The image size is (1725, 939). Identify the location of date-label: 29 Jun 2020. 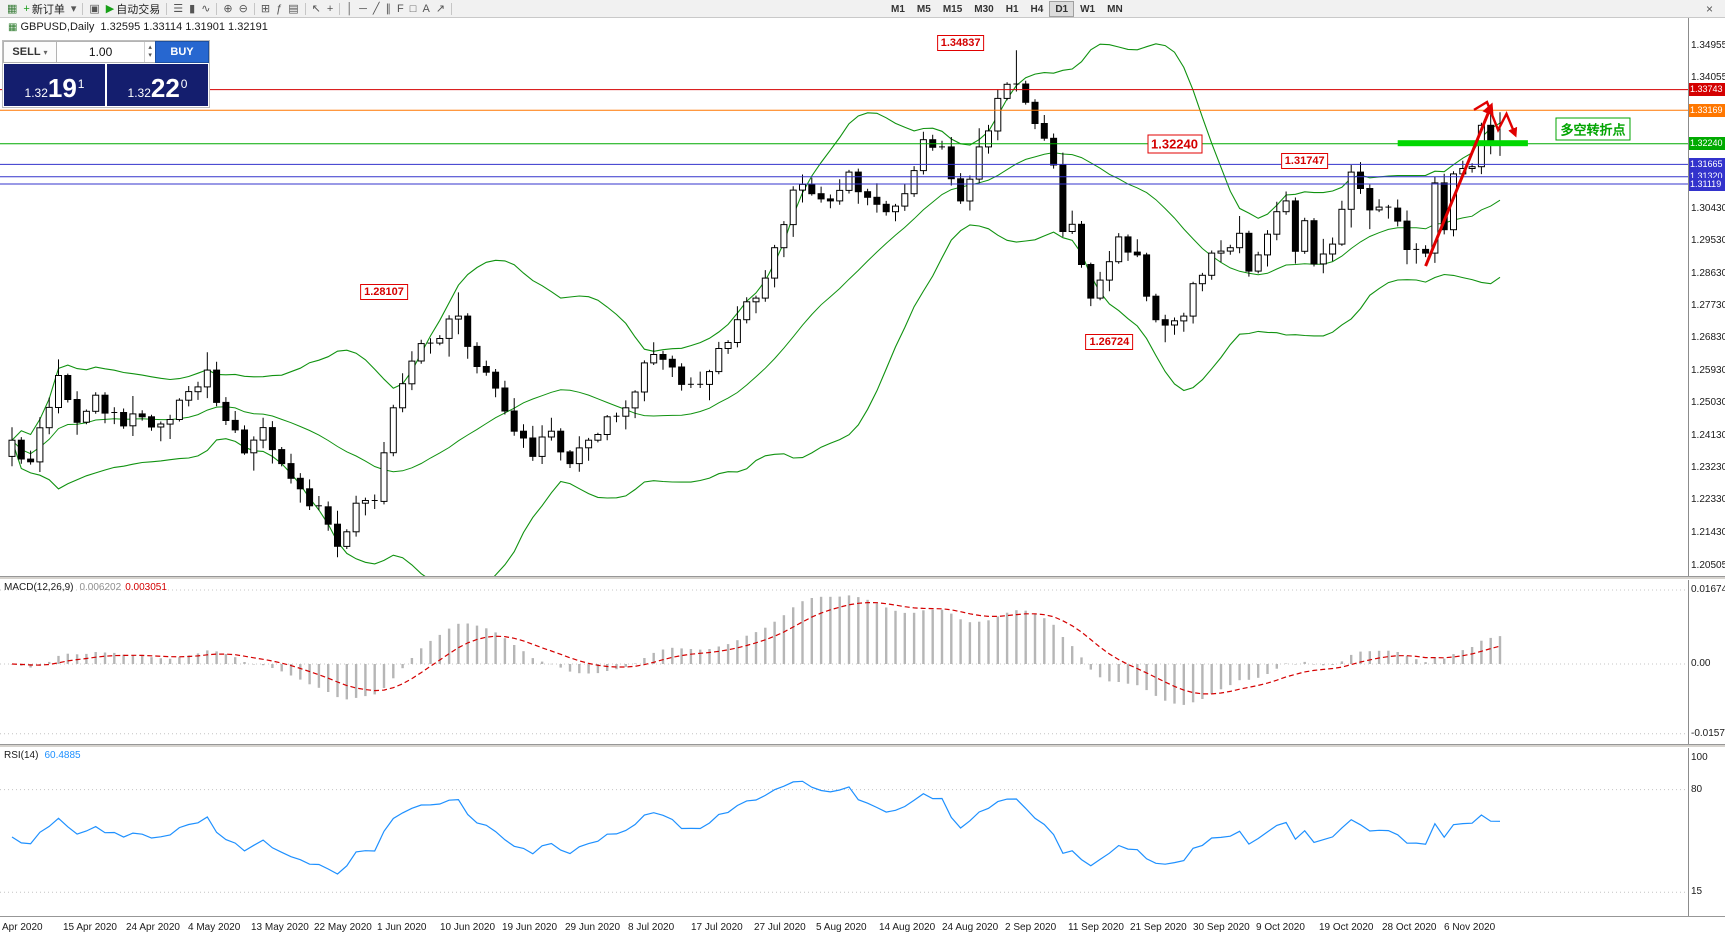
(593, 927).